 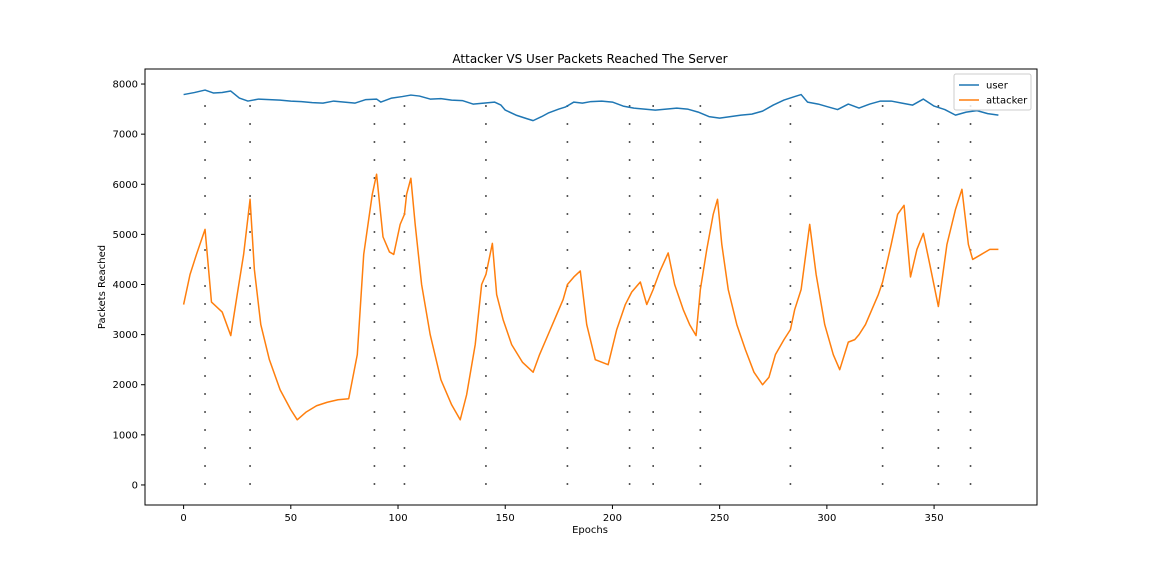 I want to click on legend: user attacker, so click(x=992, y=92).